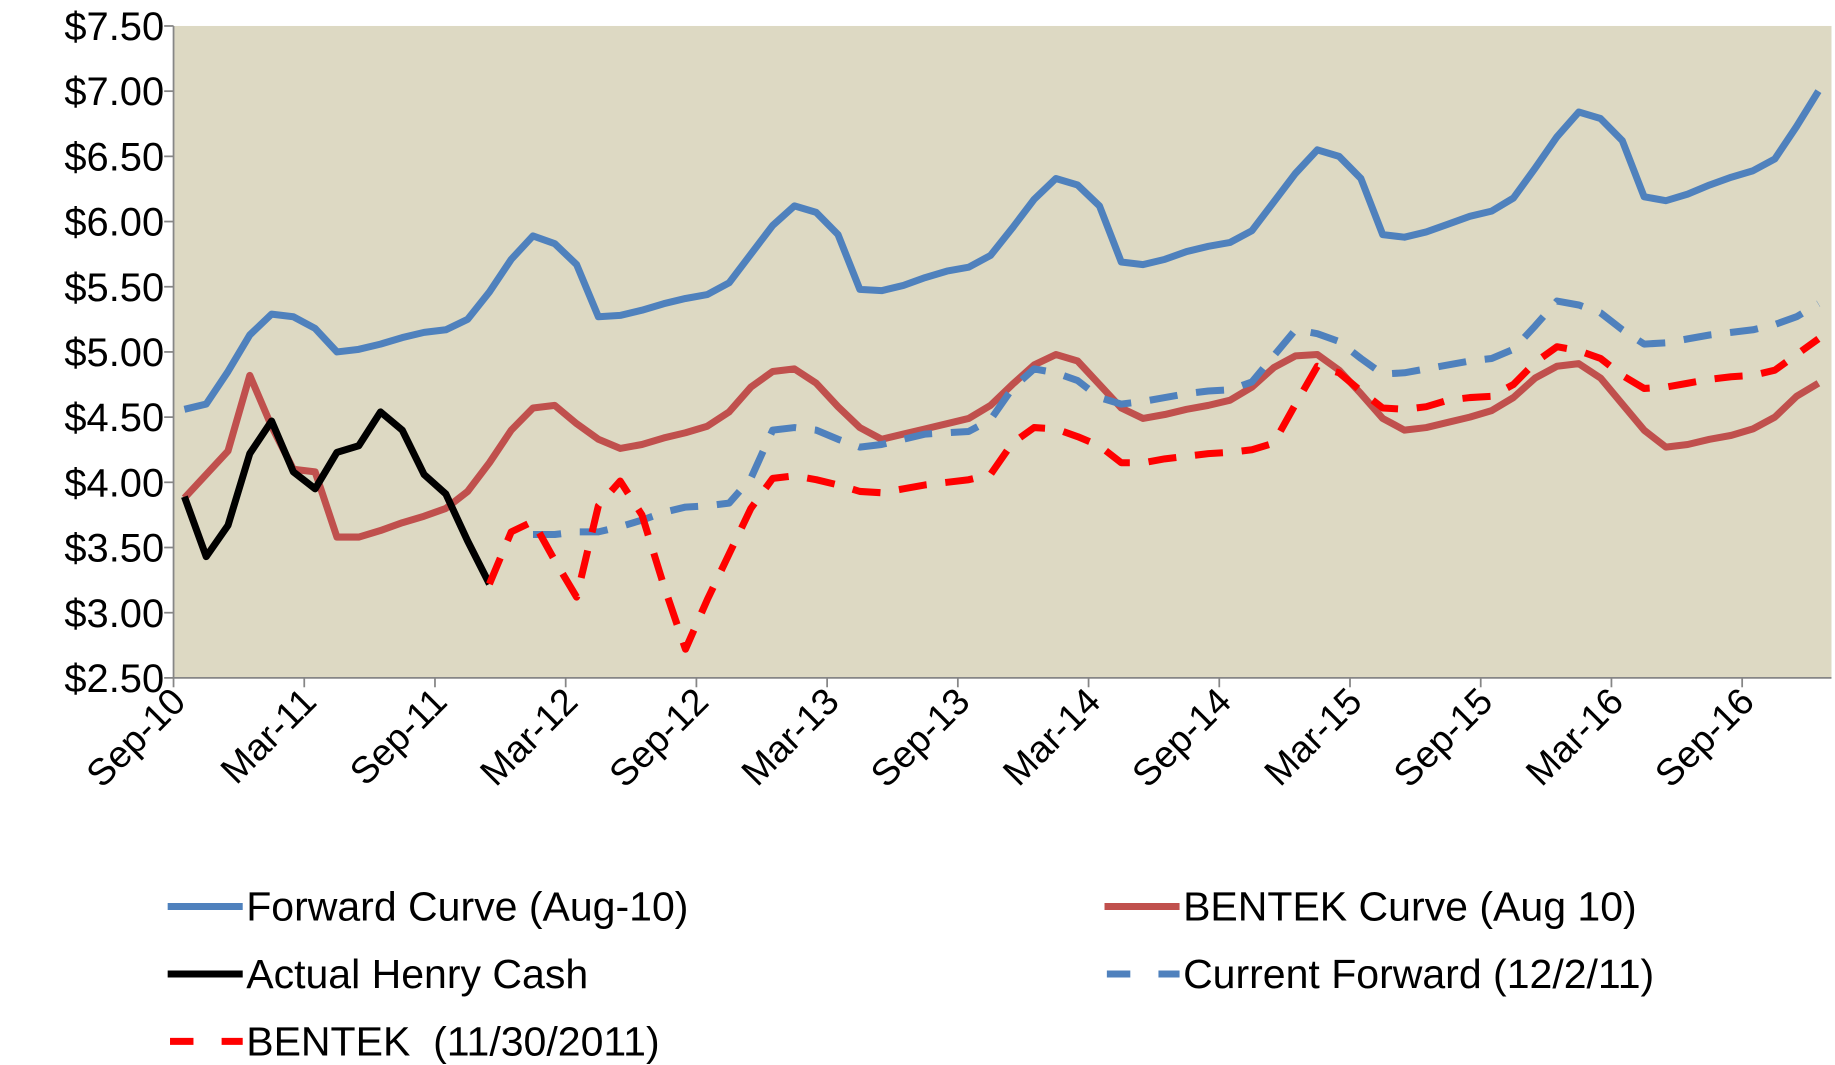 This screenshot has width=1835, height=1065. What do you see at coordinates (658, 737) in the screenshot?
I see `x-tick-label: Sep-12` at bounding box center [658, 737].